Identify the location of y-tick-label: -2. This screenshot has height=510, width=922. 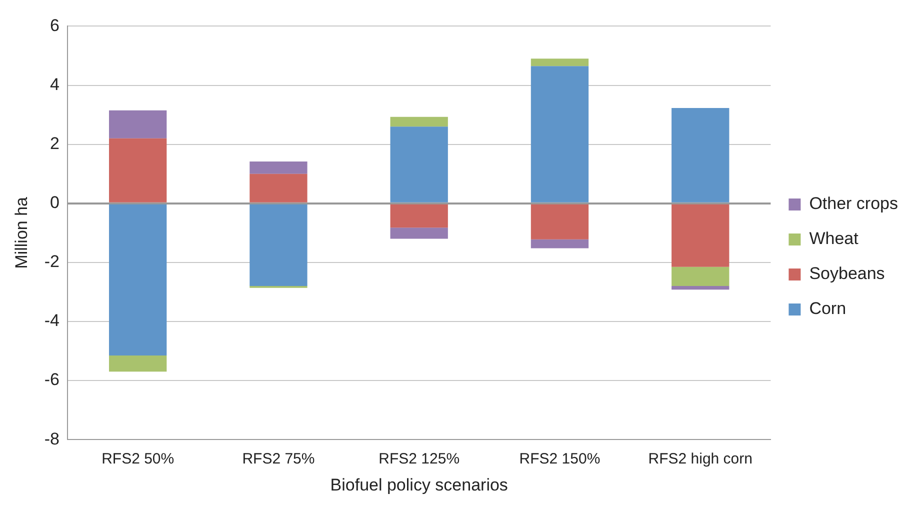
(52, 262).